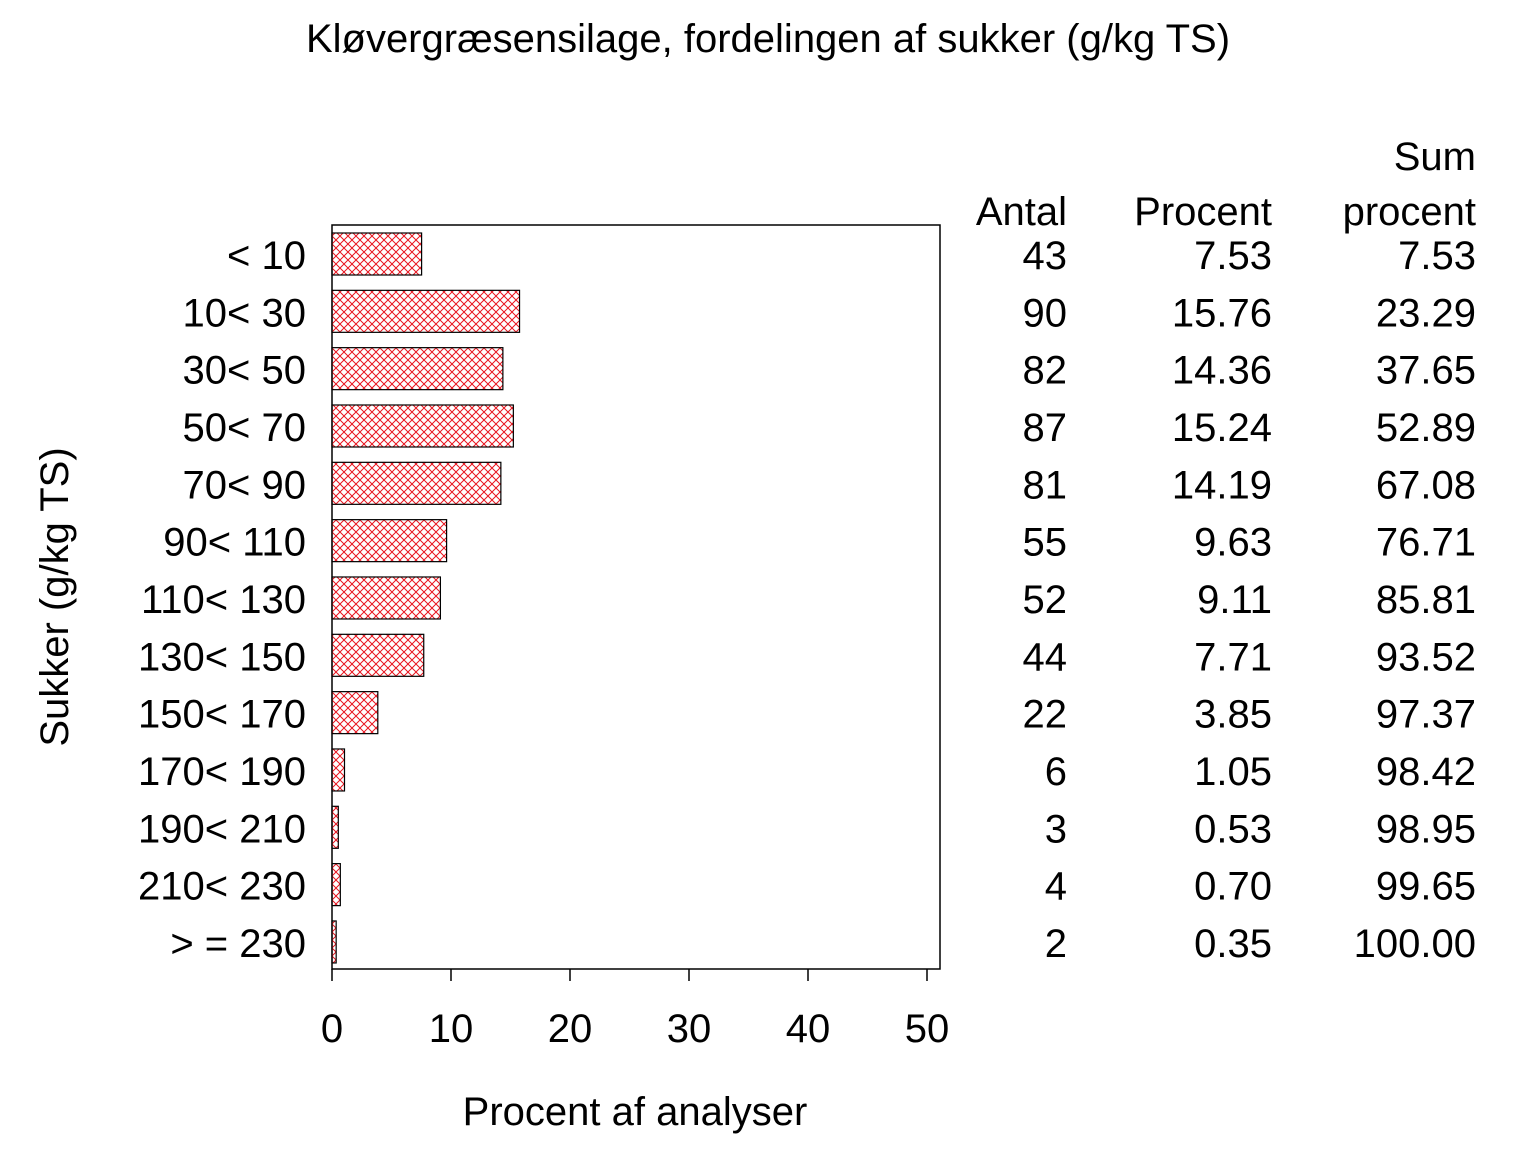 This screenshot has width=1536, height=1152. What do you see at coordinates (1222, 428) in the screenshot?
I see `table-cell-procent: 15.24` at bounding box center [1222, 428].